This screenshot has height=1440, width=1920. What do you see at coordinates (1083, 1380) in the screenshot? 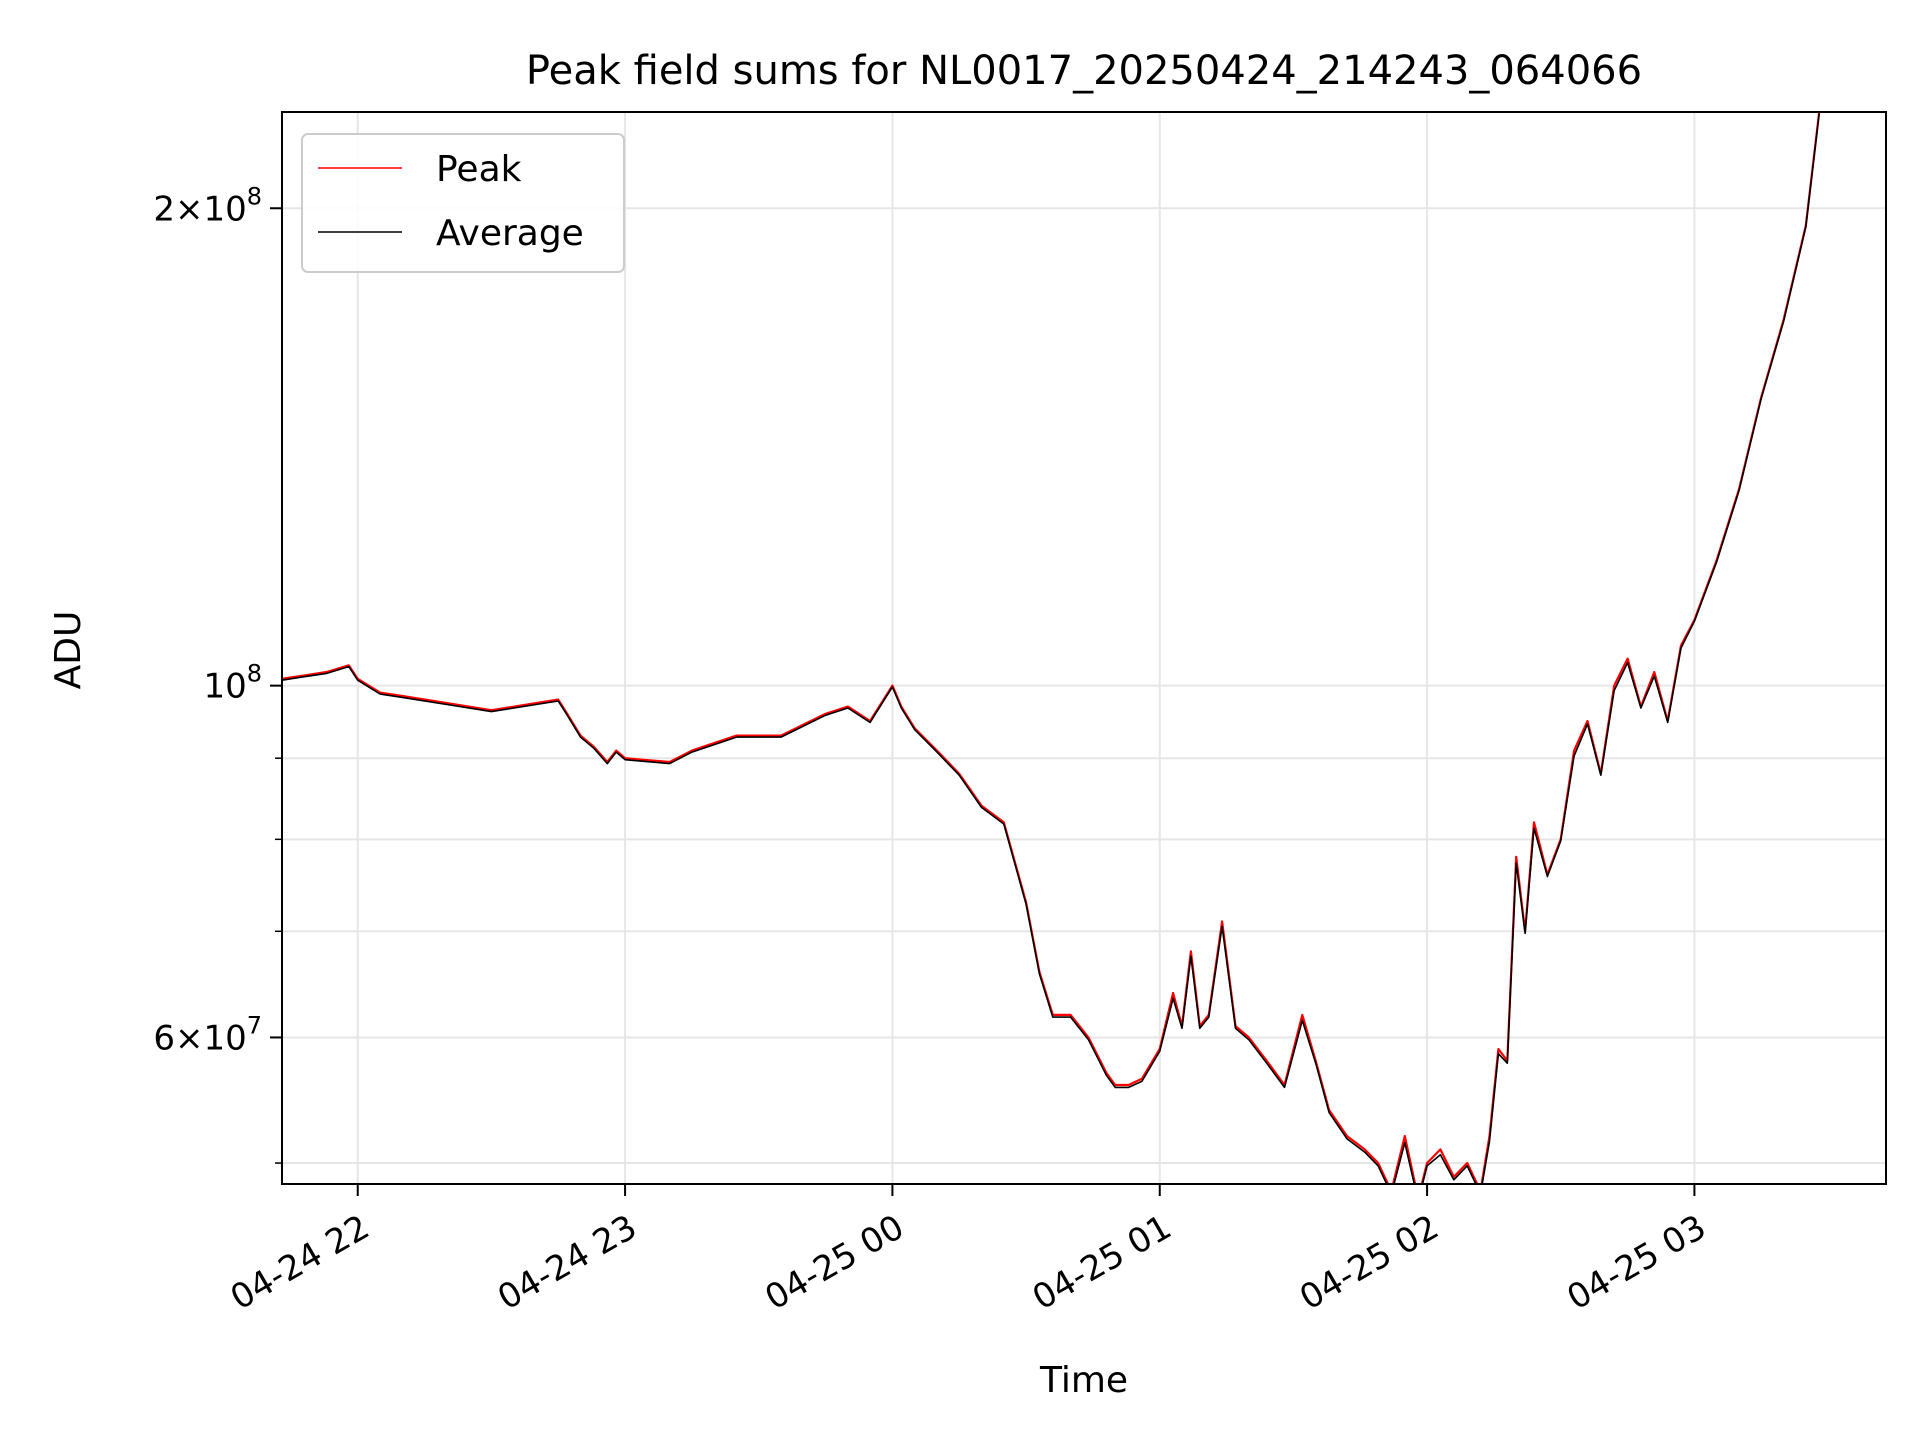
I see `x-axis-label: Time` at bounding box center [1083, 1380].